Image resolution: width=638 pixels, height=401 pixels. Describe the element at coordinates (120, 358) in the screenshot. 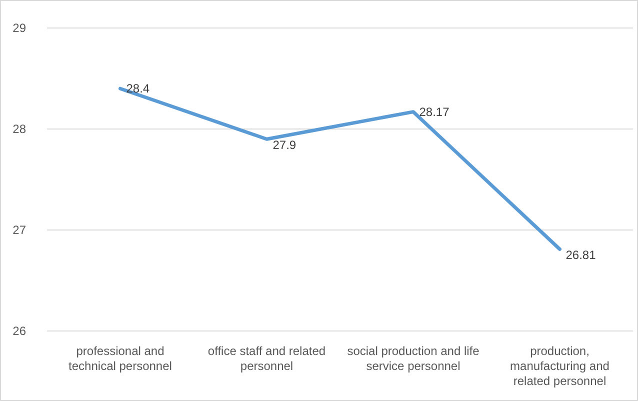

I see `x-tick-label: professional and technical personnel` at that location.